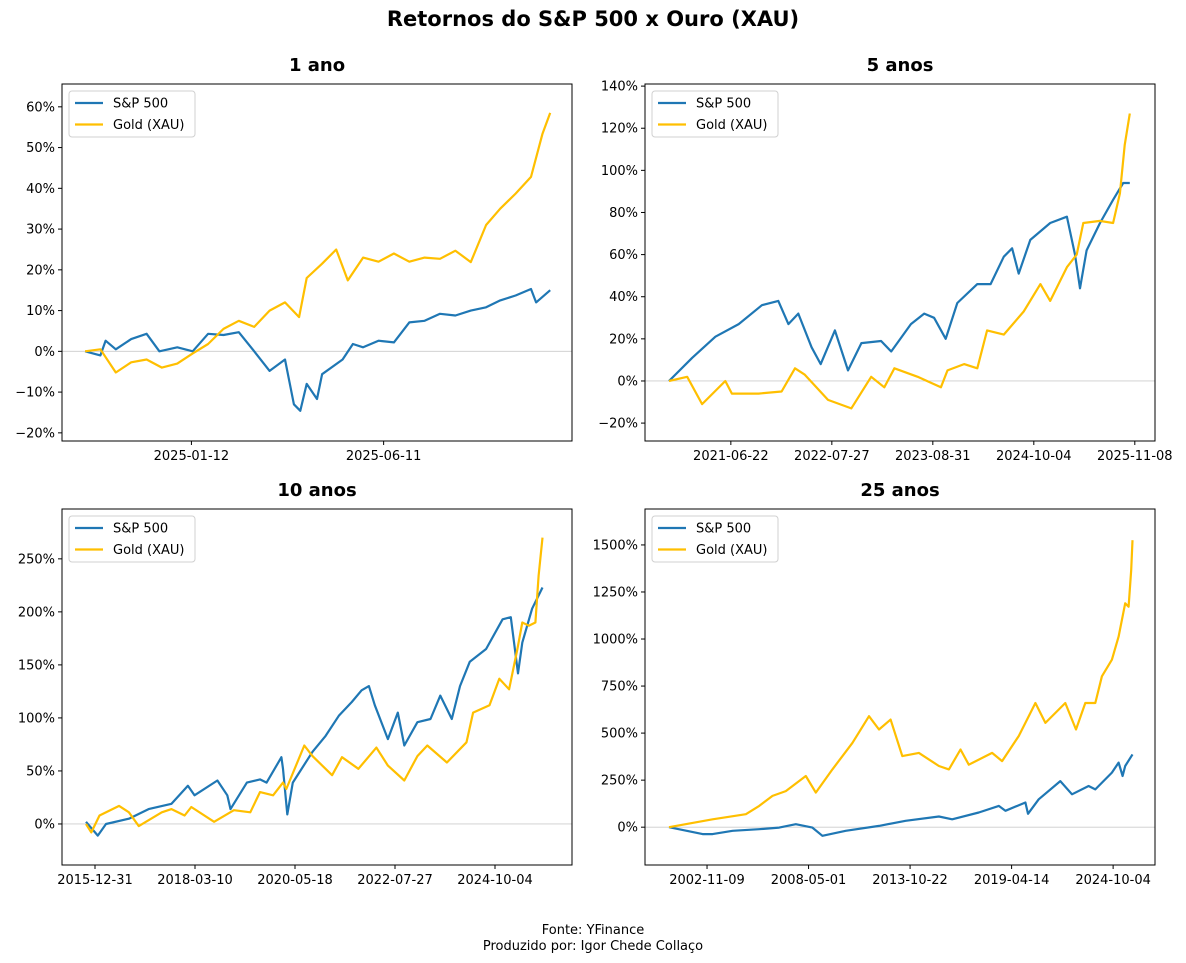  What do you see at coordinates (731, 456) in the screenshot?
I see `x-tick-label: 2021-06-22` at bounding box center [731, 456].